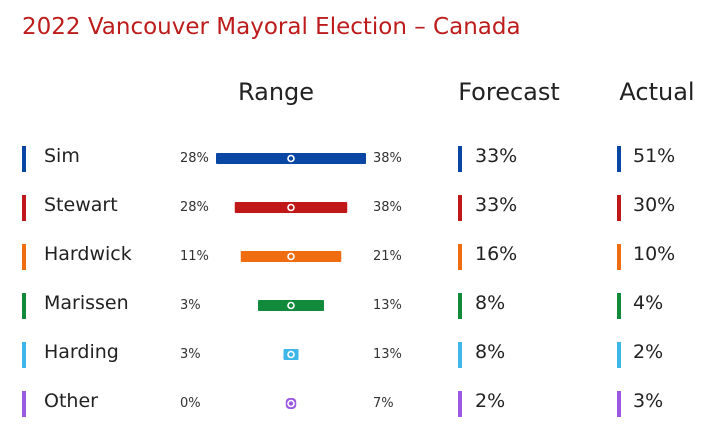 This screenshot has height=448, width=714. I want to click on forecast-value: 16%, so click(496, 254).